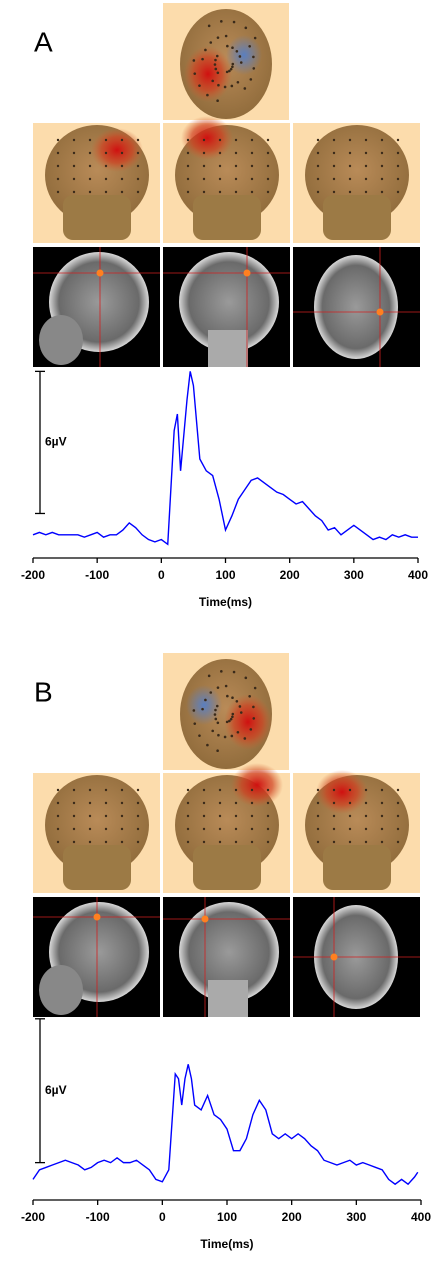 The image size is (435, 1261). What do you see at coordinates (421, 1217) in the screenshot?
I see `x-tick-label: 400` at bounding box center [421, 1217].